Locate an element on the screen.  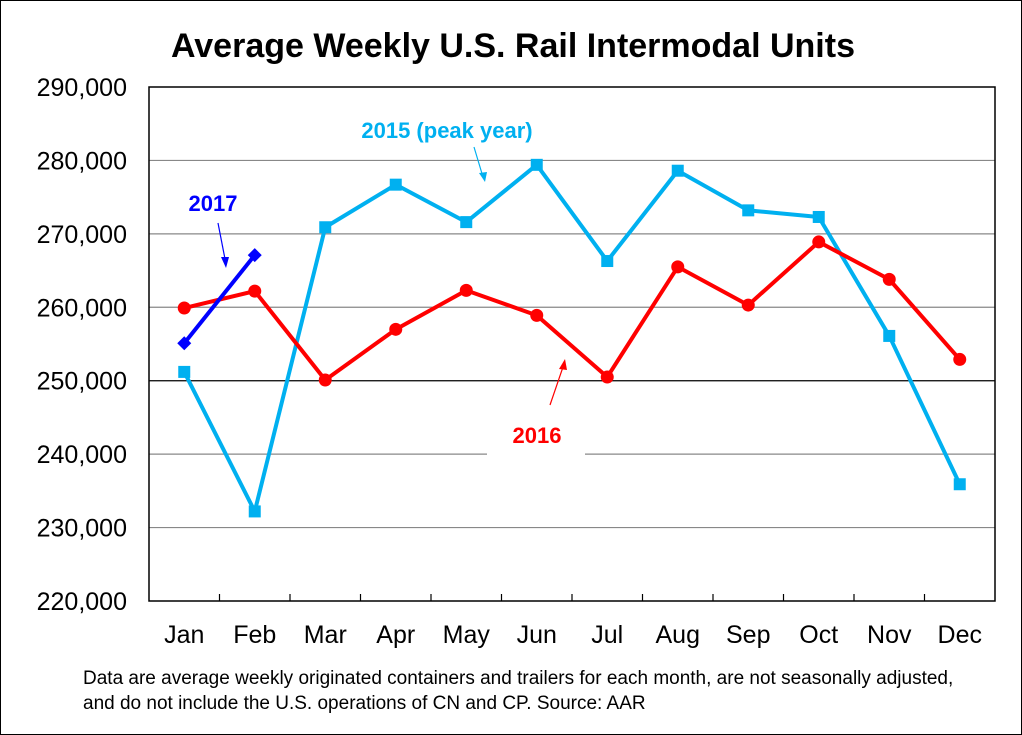
x-tick-label: Feb is located at coordinates (254, 635).